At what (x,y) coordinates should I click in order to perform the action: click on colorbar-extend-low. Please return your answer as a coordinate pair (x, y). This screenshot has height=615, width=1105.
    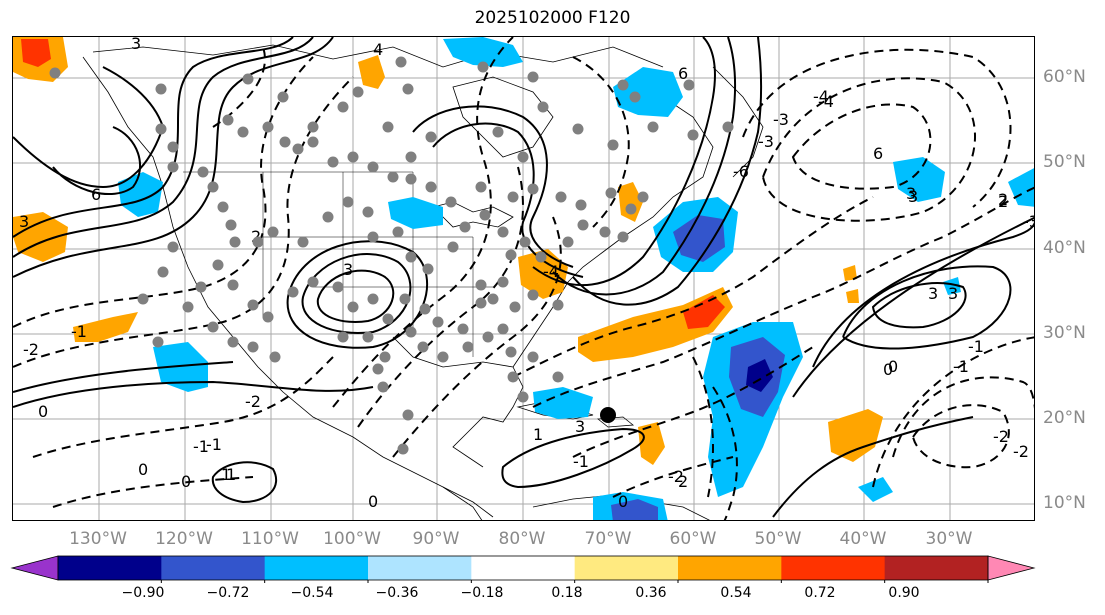
    Looking at the image, I should click on (34, 568).